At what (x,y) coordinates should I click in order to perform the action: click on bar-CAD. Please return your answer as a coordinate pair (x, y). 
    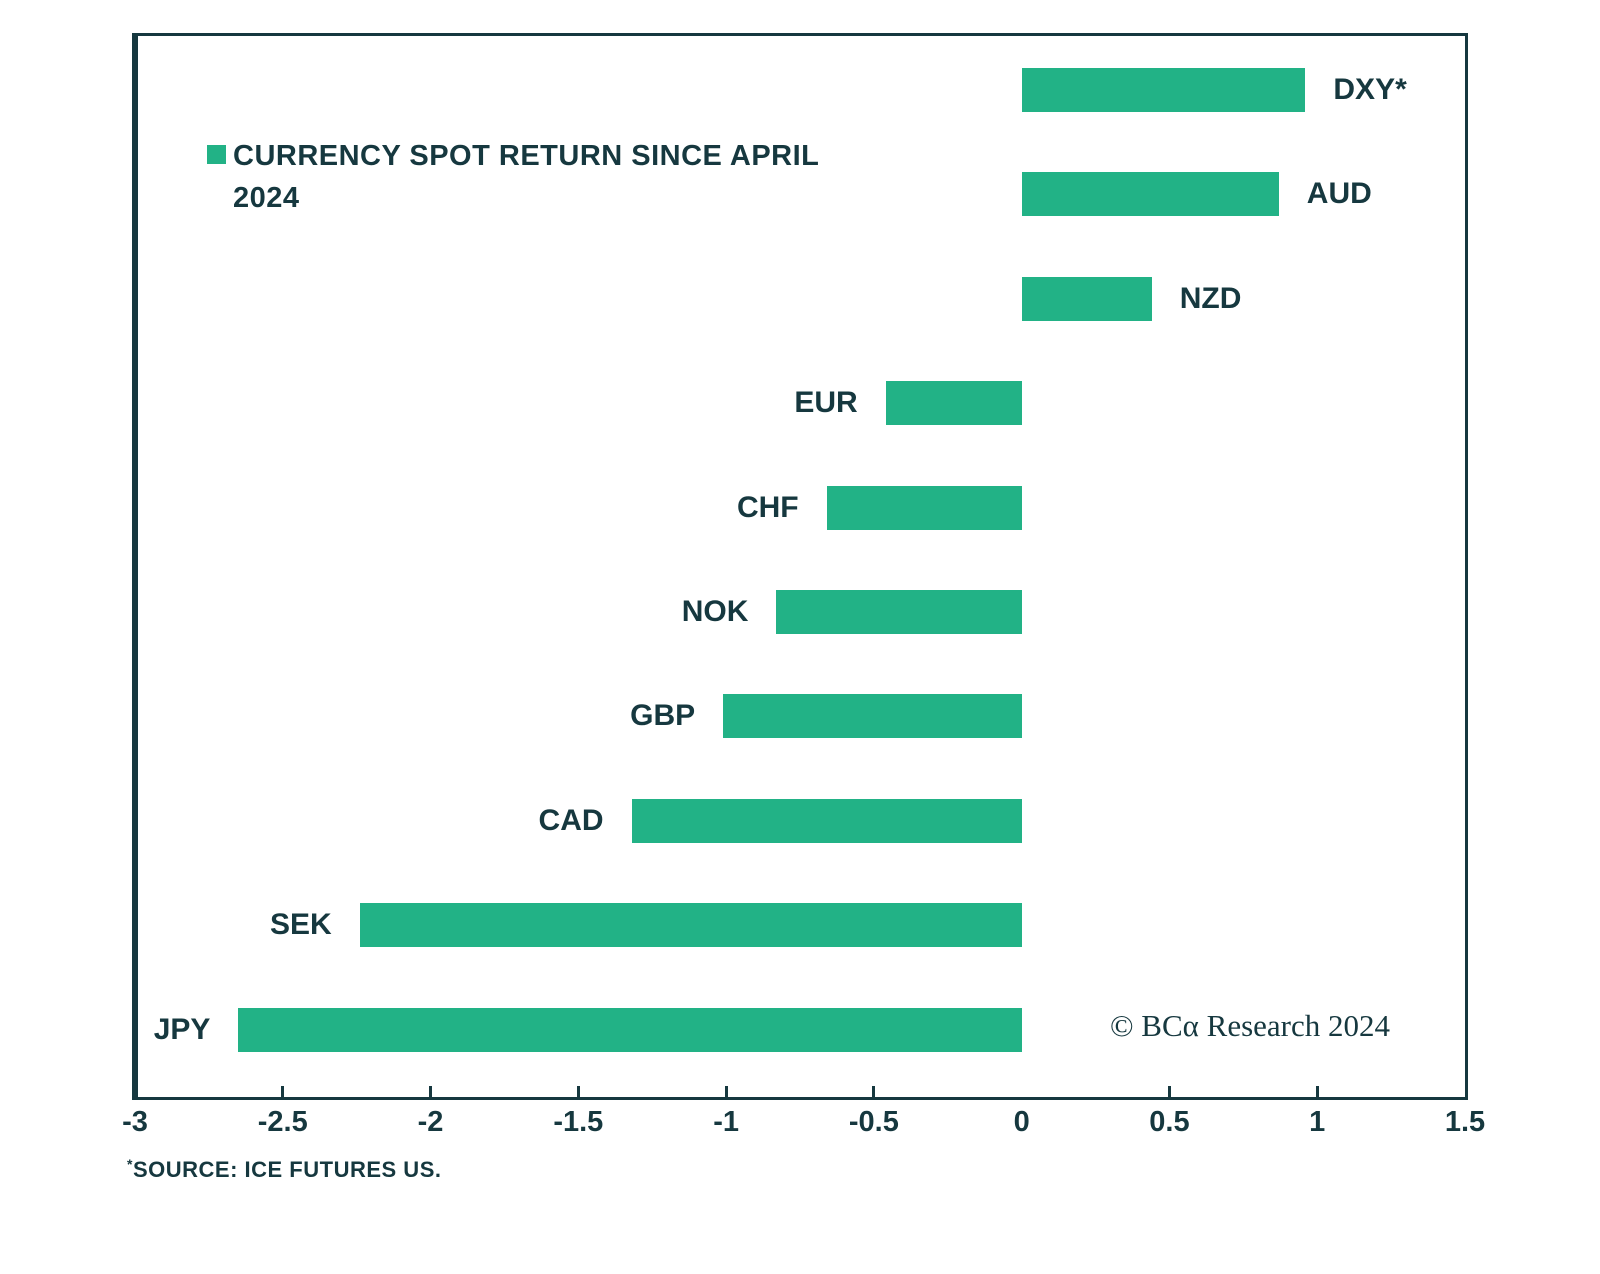
    Looking at the image, I should click on (826, 820).